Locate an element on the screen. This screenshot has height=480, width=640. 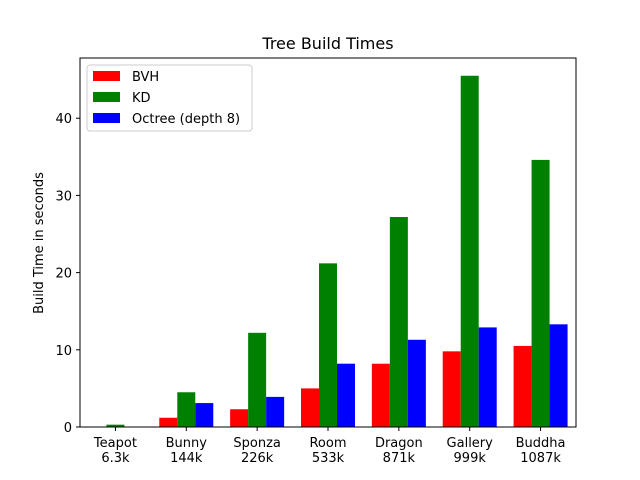
legend: BVH KD Octree (depth 8) is located at coordinates (169, 98).